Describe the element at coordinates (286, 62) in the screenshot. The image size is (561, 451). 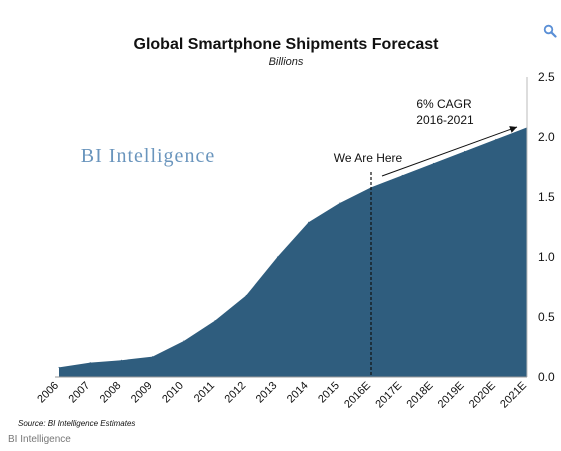
I see `chart-subtitle: Billions` at that location.